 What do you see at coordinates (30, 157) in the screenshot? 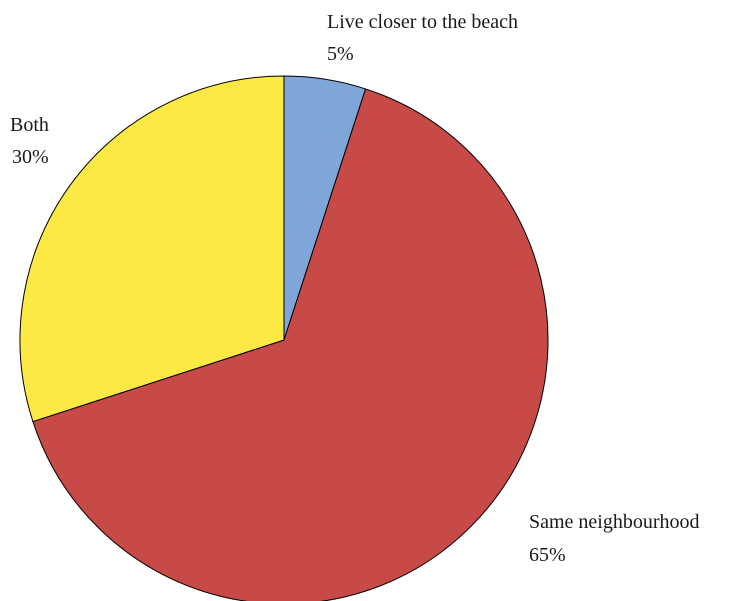
I see `slice-label-value: 30%` at bounding box center [30, 157].